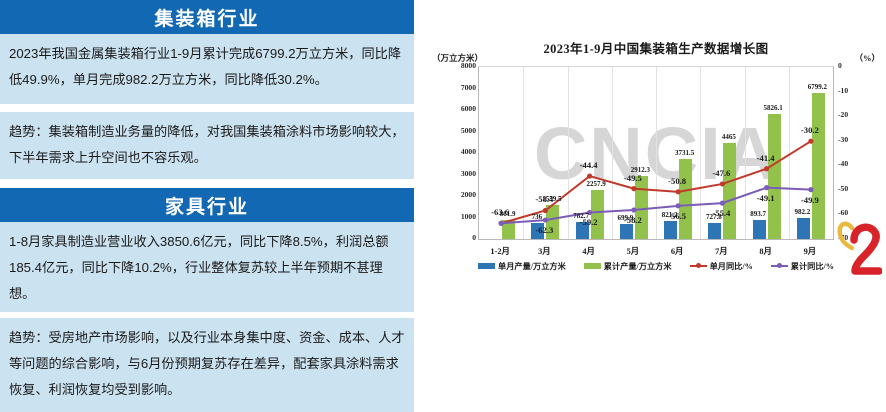 This screenshot has height=412, width=886. I want to click on chart-point-label: -49.5, so click(632, 177).